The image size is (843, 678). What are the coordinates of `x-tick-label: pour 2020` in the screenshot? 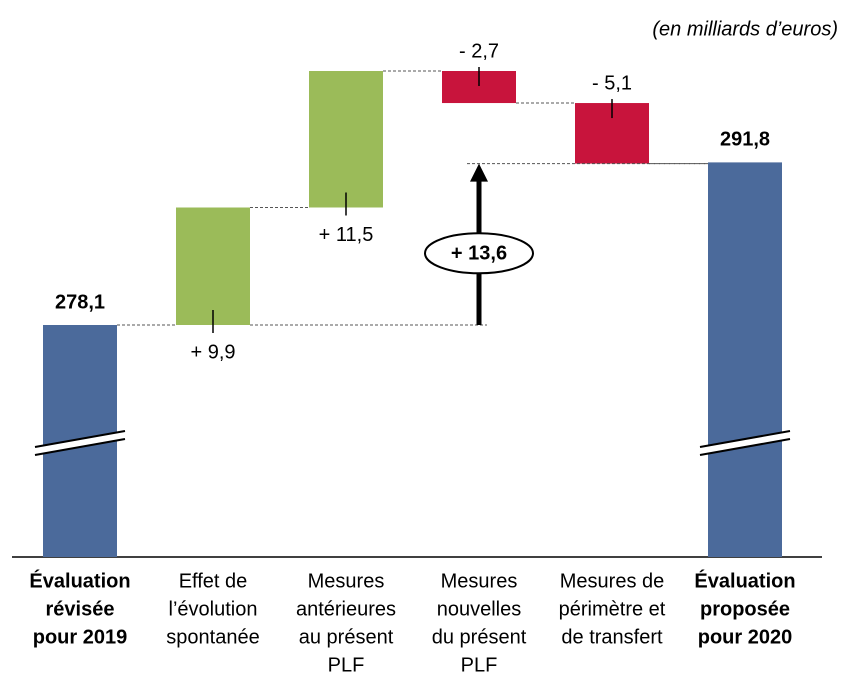 It's located at (745, 637).